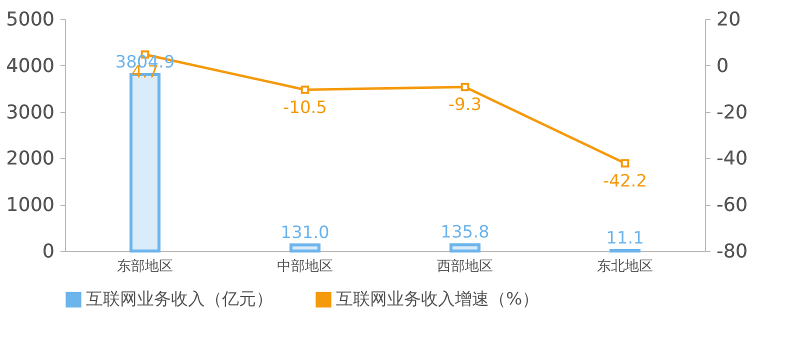 Image resolution: width=800 pixels, height=351 pixels. Describe the element at coordinates (30, 19) in the screenshot. I see `y-tick-label: 5000` at that location.